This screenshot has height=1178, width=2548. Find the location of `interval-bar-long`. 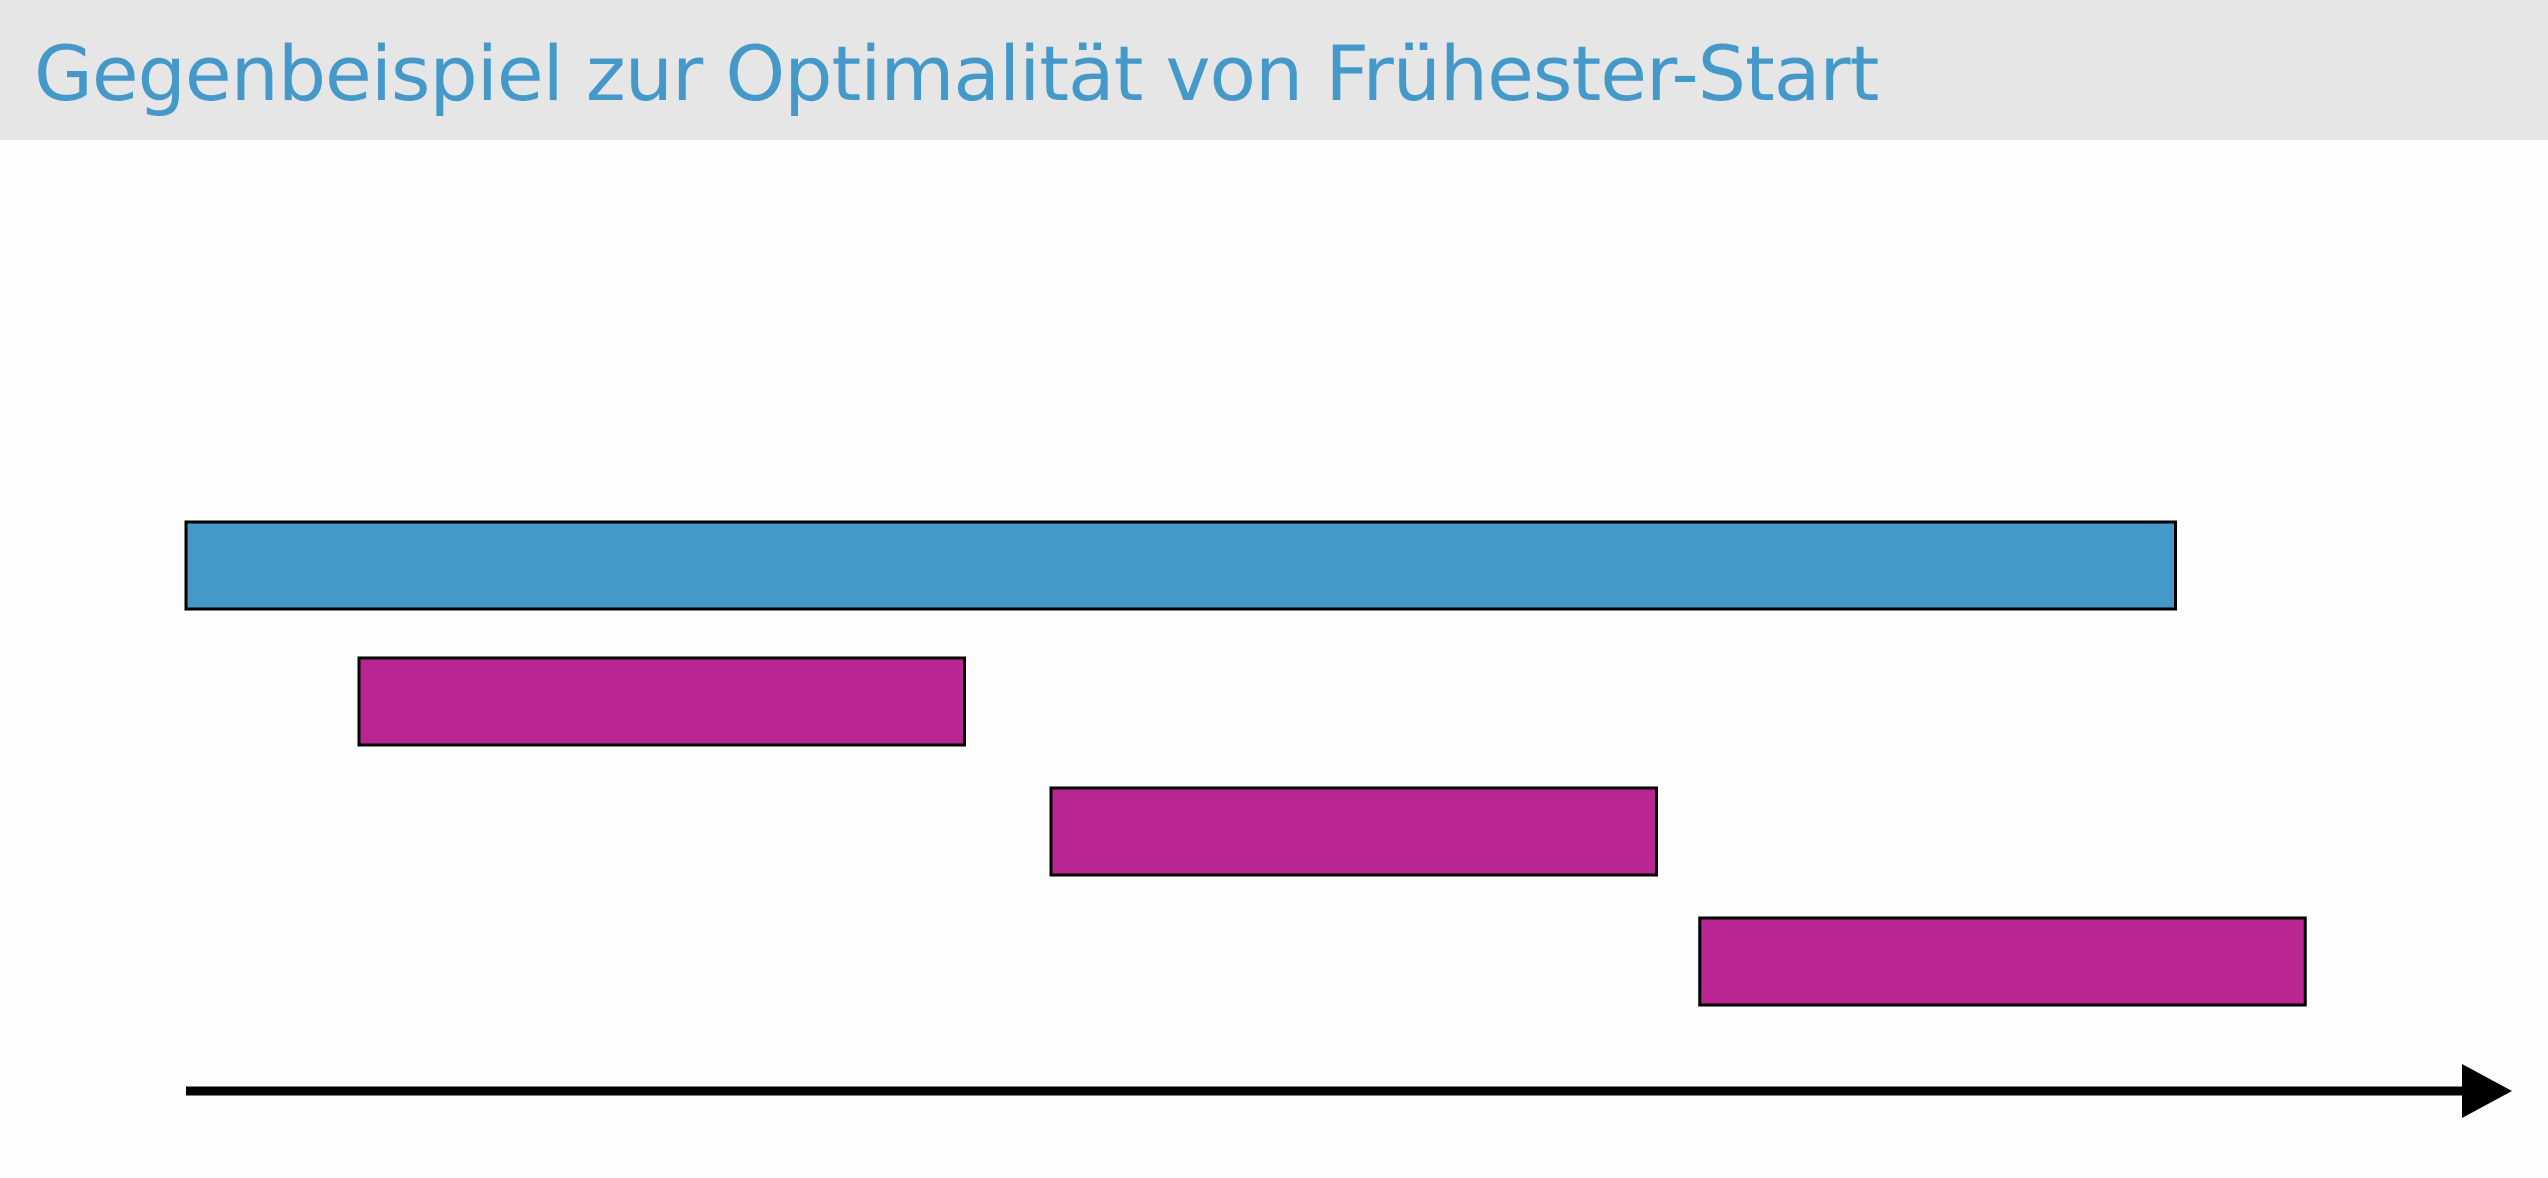

interval-bar-long is located at coordinates (1180, 565).